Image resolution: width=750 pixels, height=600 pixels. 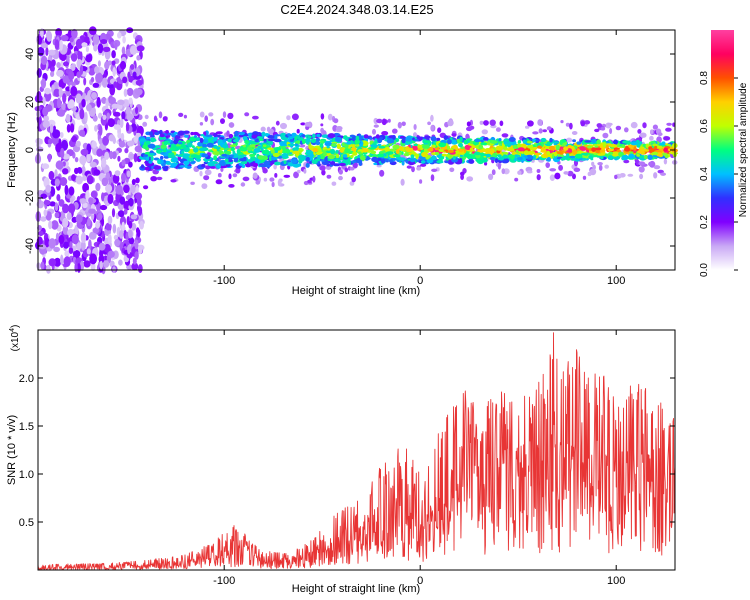 What do you see at coordinates (12, 450) in the screenshot?
I see `snr-ylabel: SNR (10 * v/v)` at bounding box center [12, 450].